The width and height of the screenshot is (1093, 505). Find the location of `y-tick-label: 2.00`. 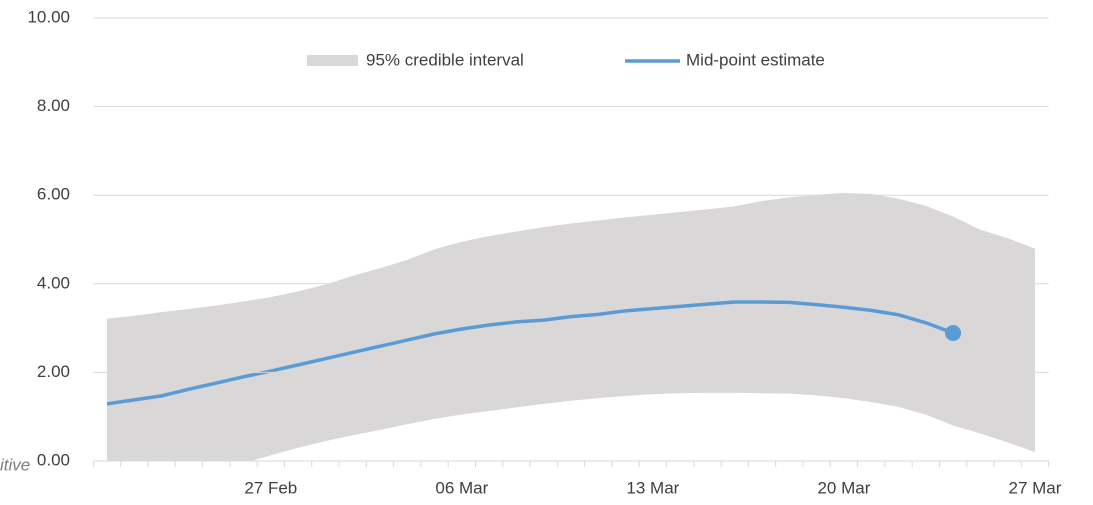

y-tick-label: 2.00 is located at coordinates (53, 371).